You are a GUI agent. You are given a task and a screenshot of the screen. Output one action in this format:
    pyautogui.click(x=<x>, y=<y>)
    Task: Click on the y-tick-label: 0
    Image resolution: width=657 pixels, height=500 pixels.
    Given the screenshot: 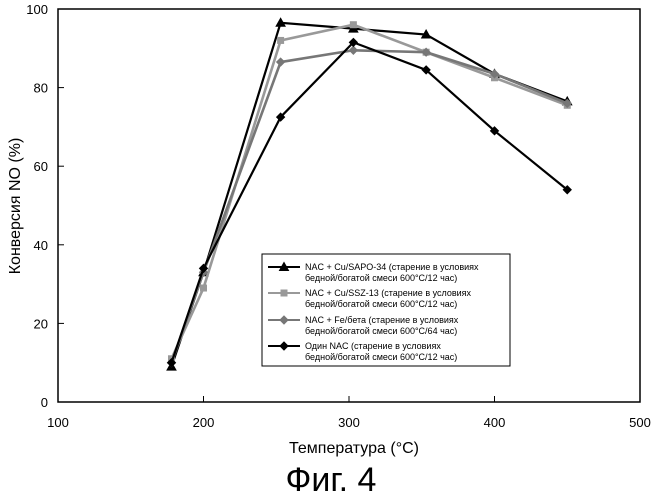 What is the action you would take?
    pyautogui.click(x=44, y=402)
    